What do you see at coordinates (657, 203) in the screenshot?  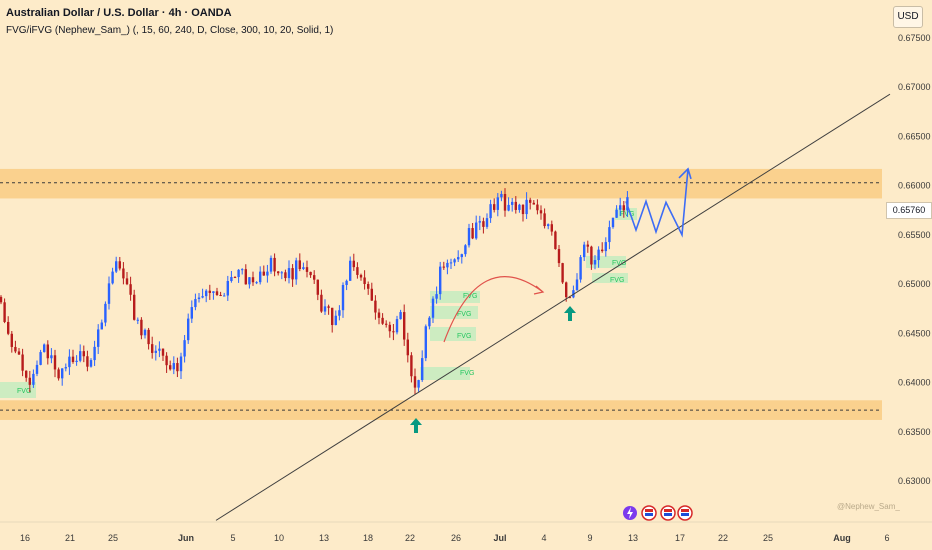 I see `projection-path` at bounding box center [657, 203].